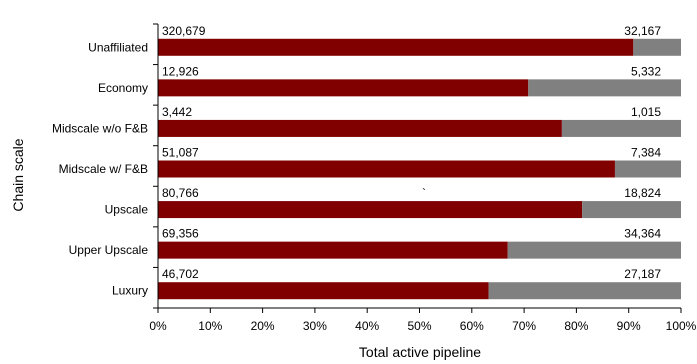  What do you see at coordinates (472, 326) in the screenshot?
I see `x-tick-label-6: 60%` at bounding box center [472, 326].